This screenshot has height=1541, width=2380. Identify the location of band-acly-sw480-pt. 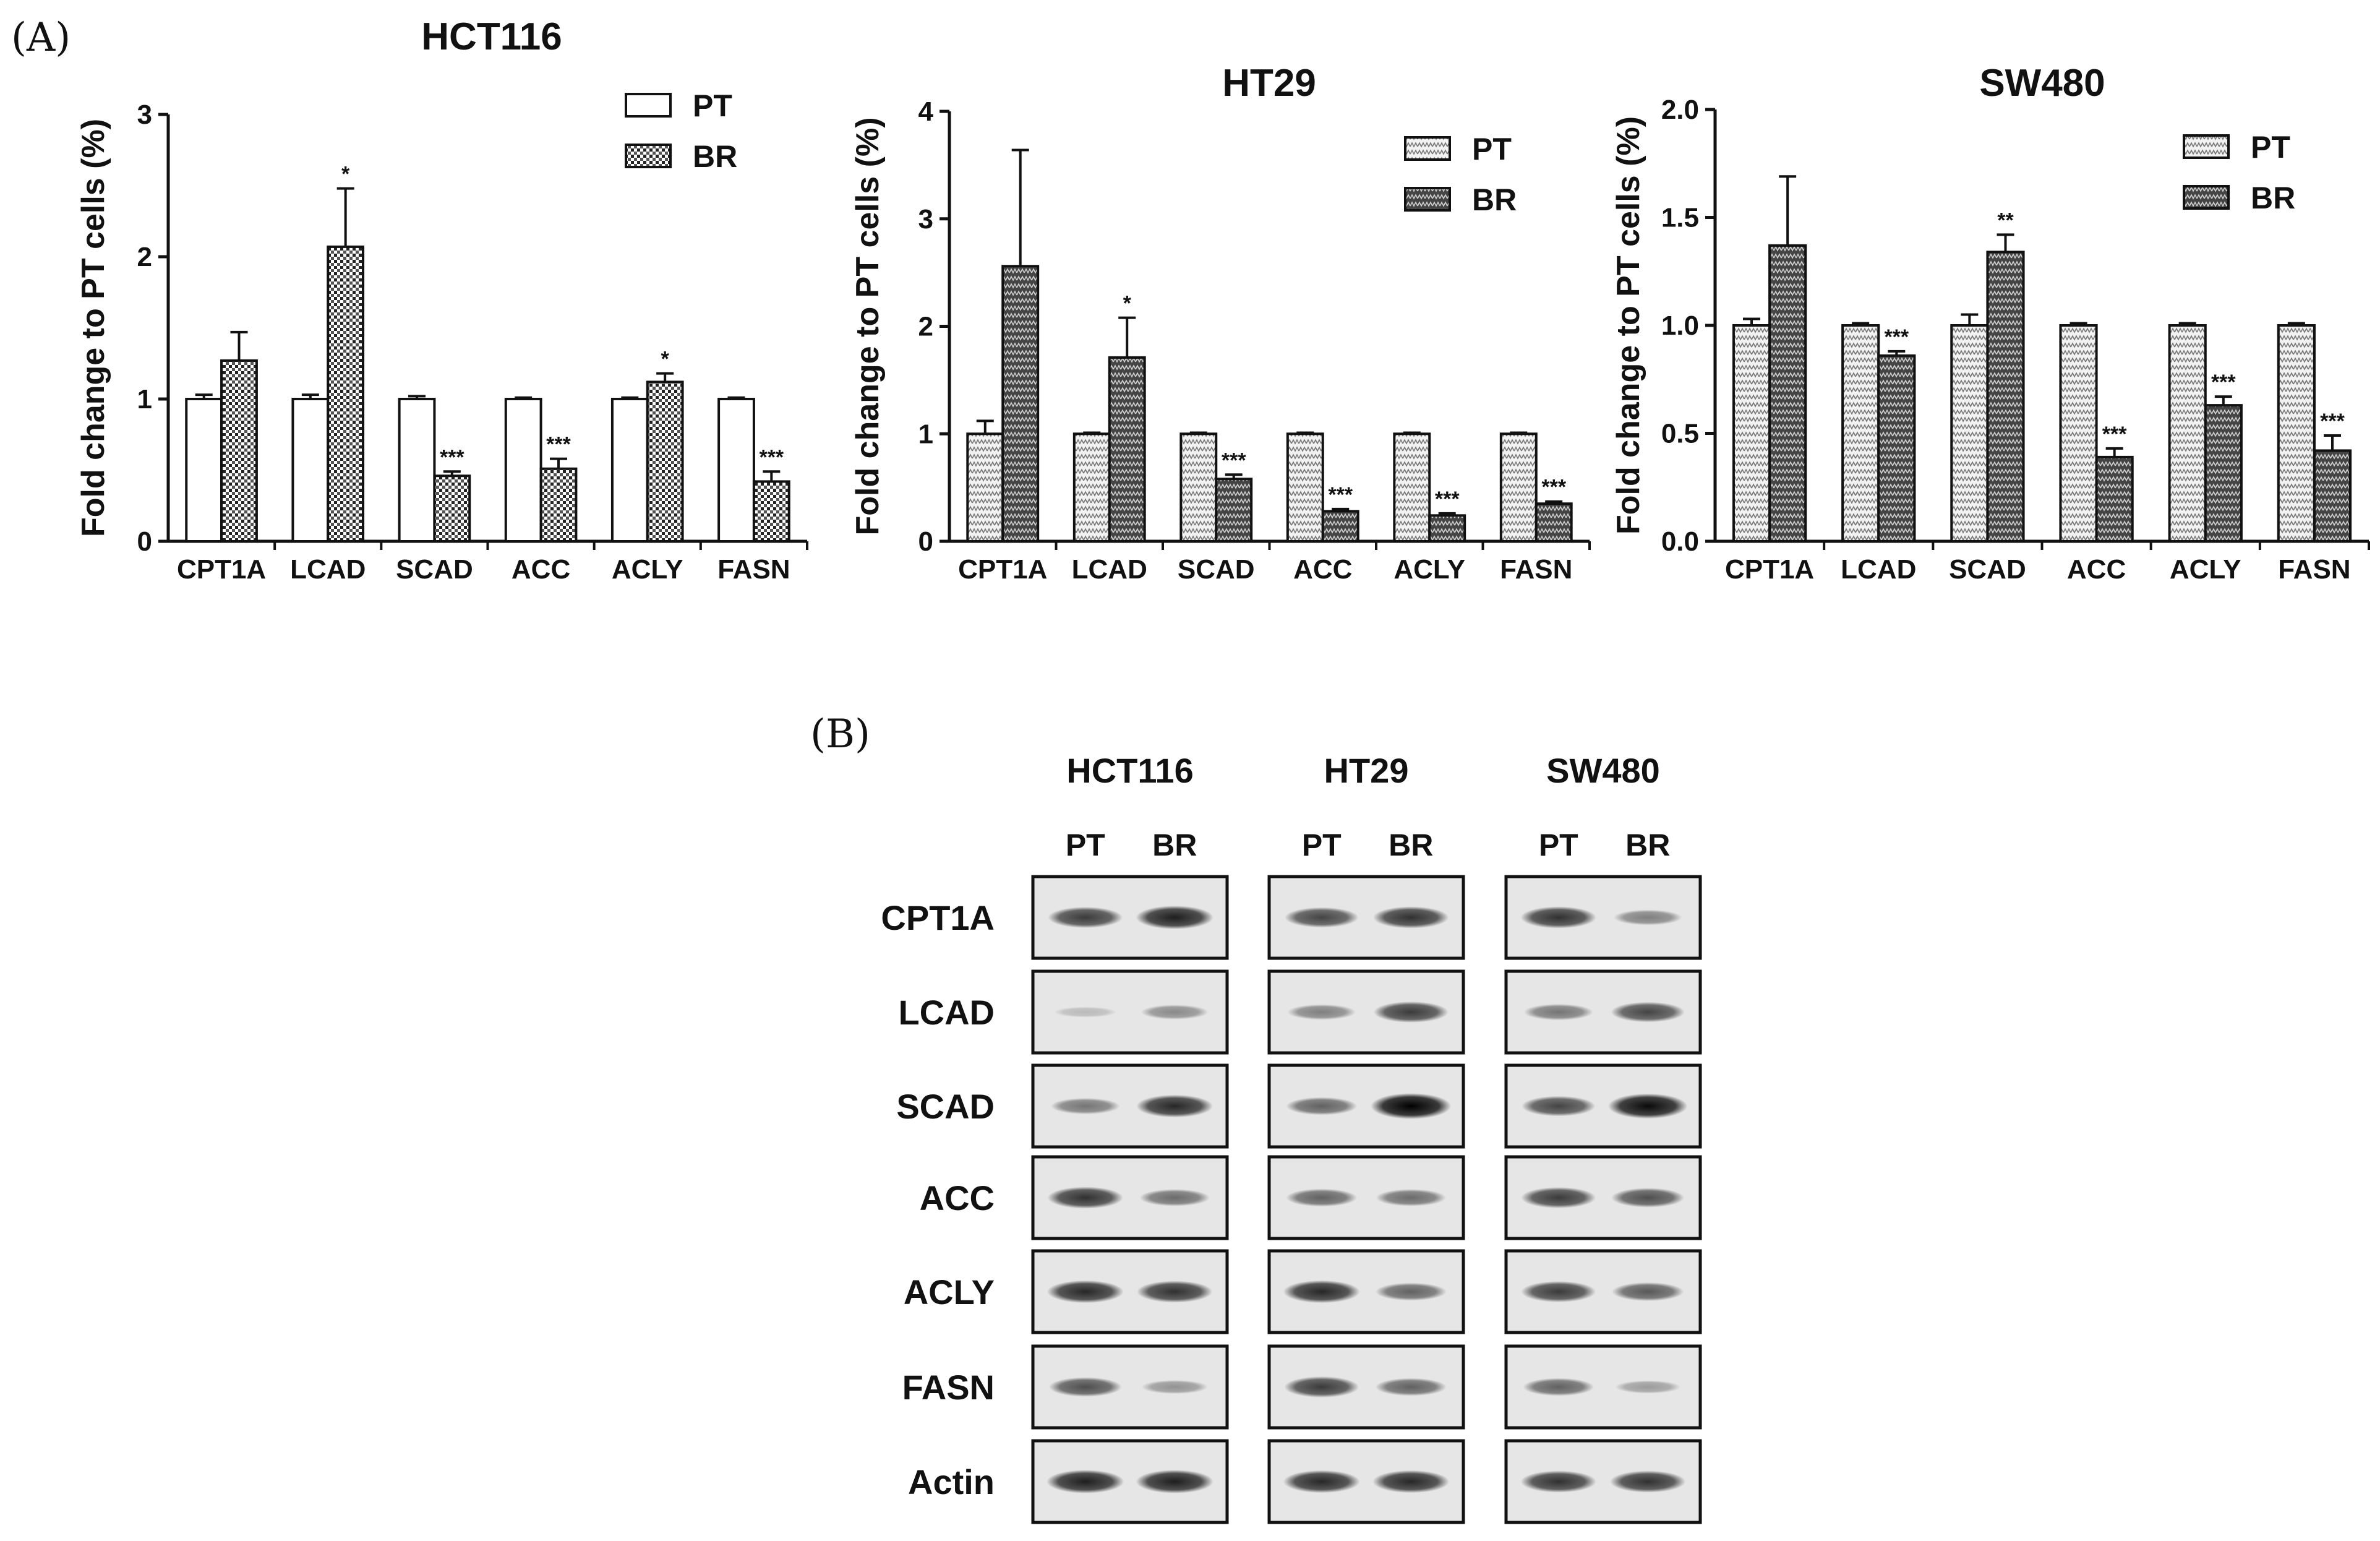
(1558, 1292).